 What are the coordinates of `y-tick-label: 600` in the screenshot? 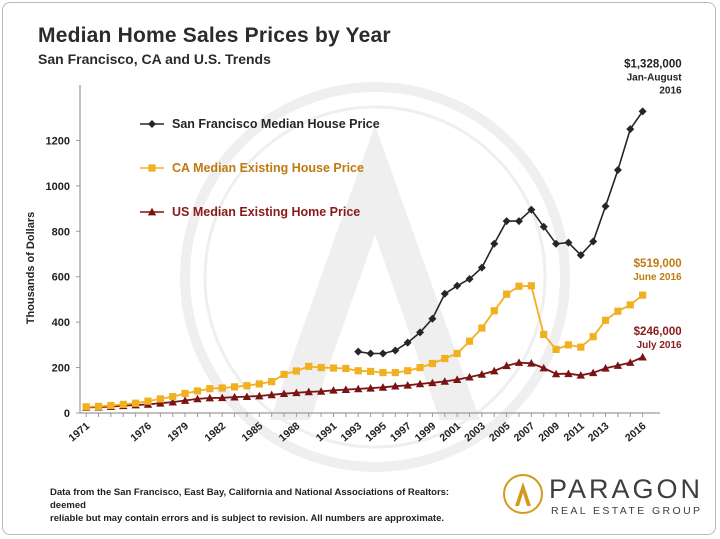 It's located at (61, 278).